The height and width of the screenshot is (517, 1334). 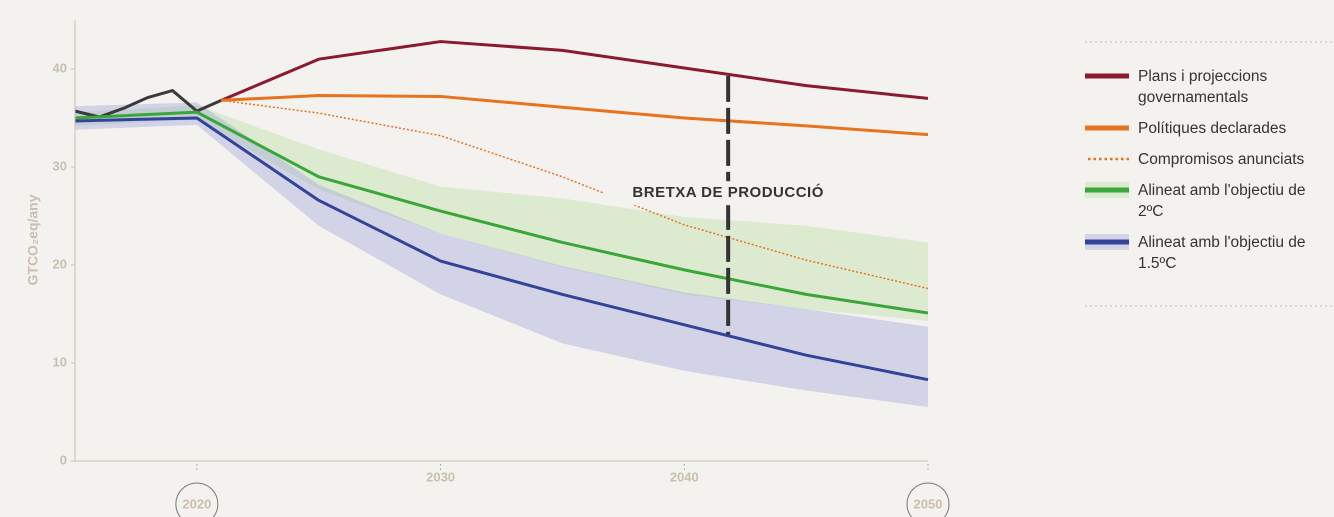 I want to click on x-tick-label: 2050, so click(x=928, y=503).